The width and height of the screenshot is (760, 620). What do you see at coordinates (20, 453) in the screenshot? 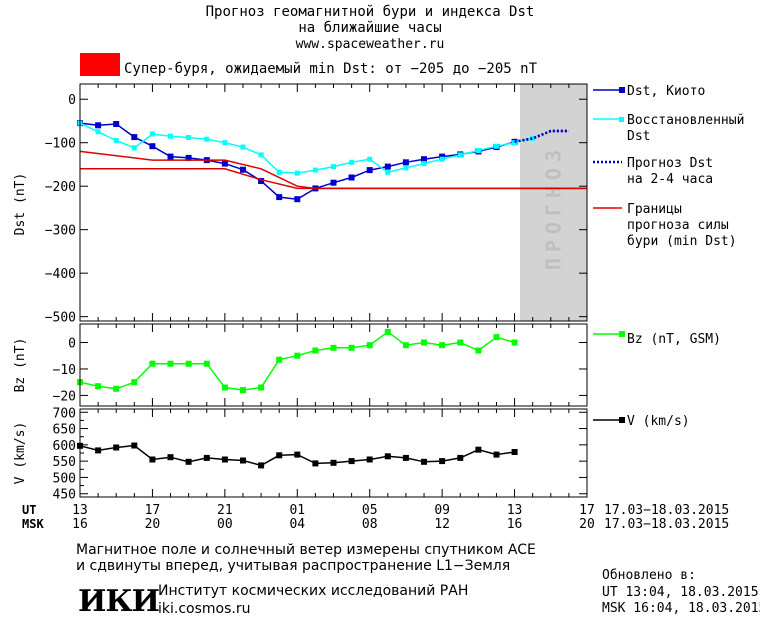
I see `v-axis-label: V (km/s)` at bounding box center [20, 453].